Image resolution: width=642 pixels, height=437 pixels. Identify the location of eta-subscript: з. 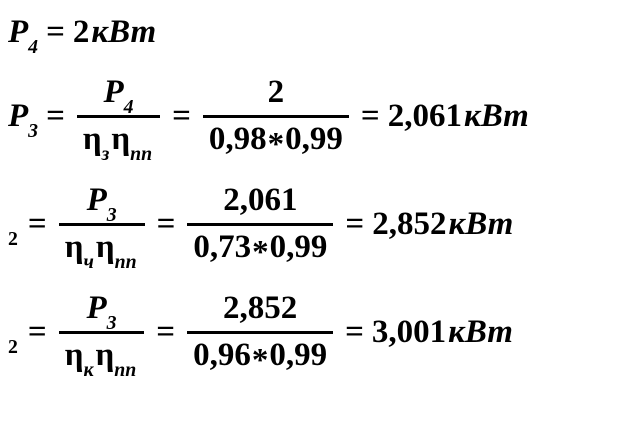
(105, 153).